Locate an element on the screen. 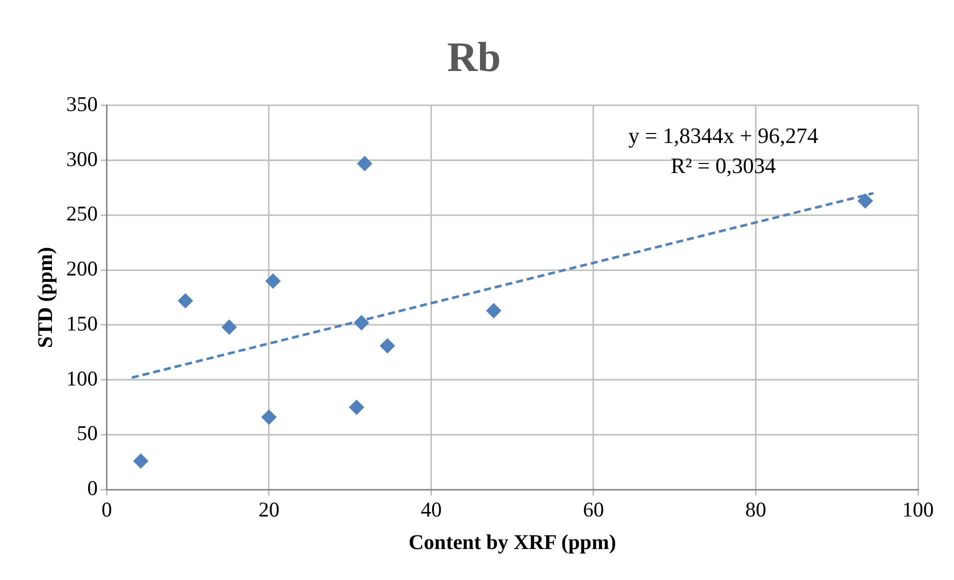 The width and height of the screenshot is (954, 580). x-tick-label: 40 is located at coordinates (431, 510).